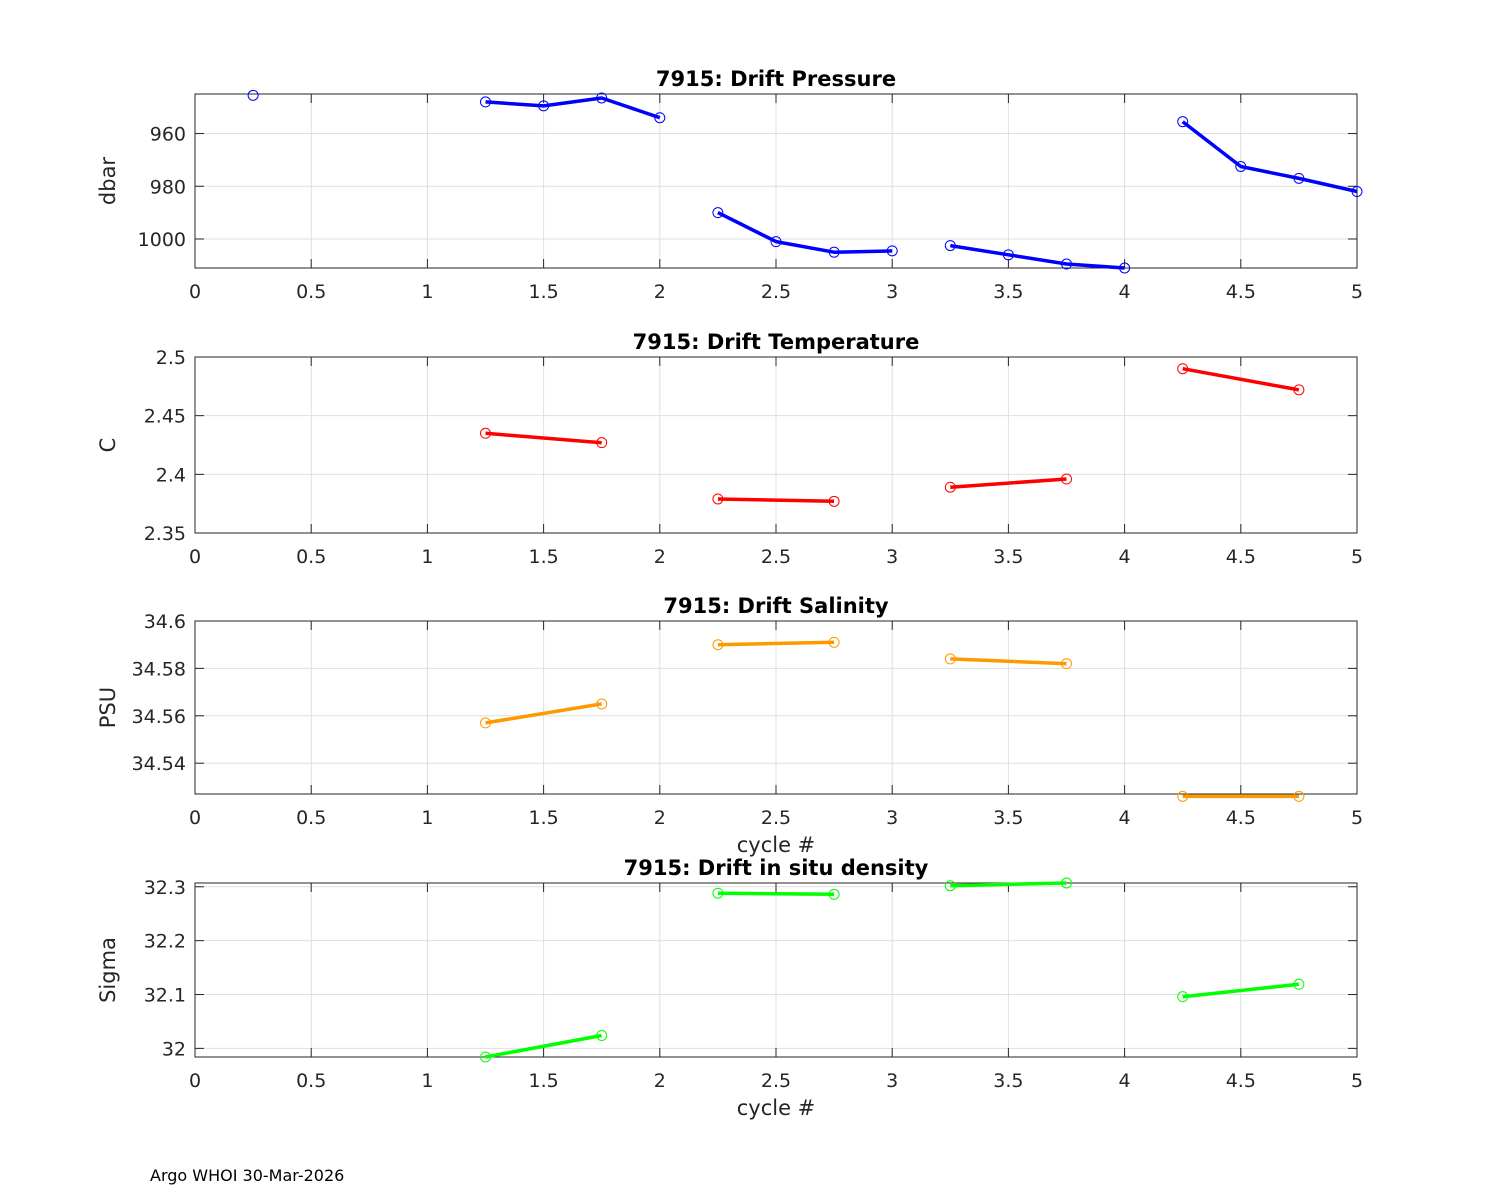 Image resolution: width=1500 pixels, height=1200 pixels. Describe the element at coordinates (108, 707) in the screenshot. I see `y-axis-label: PSU` at that location.